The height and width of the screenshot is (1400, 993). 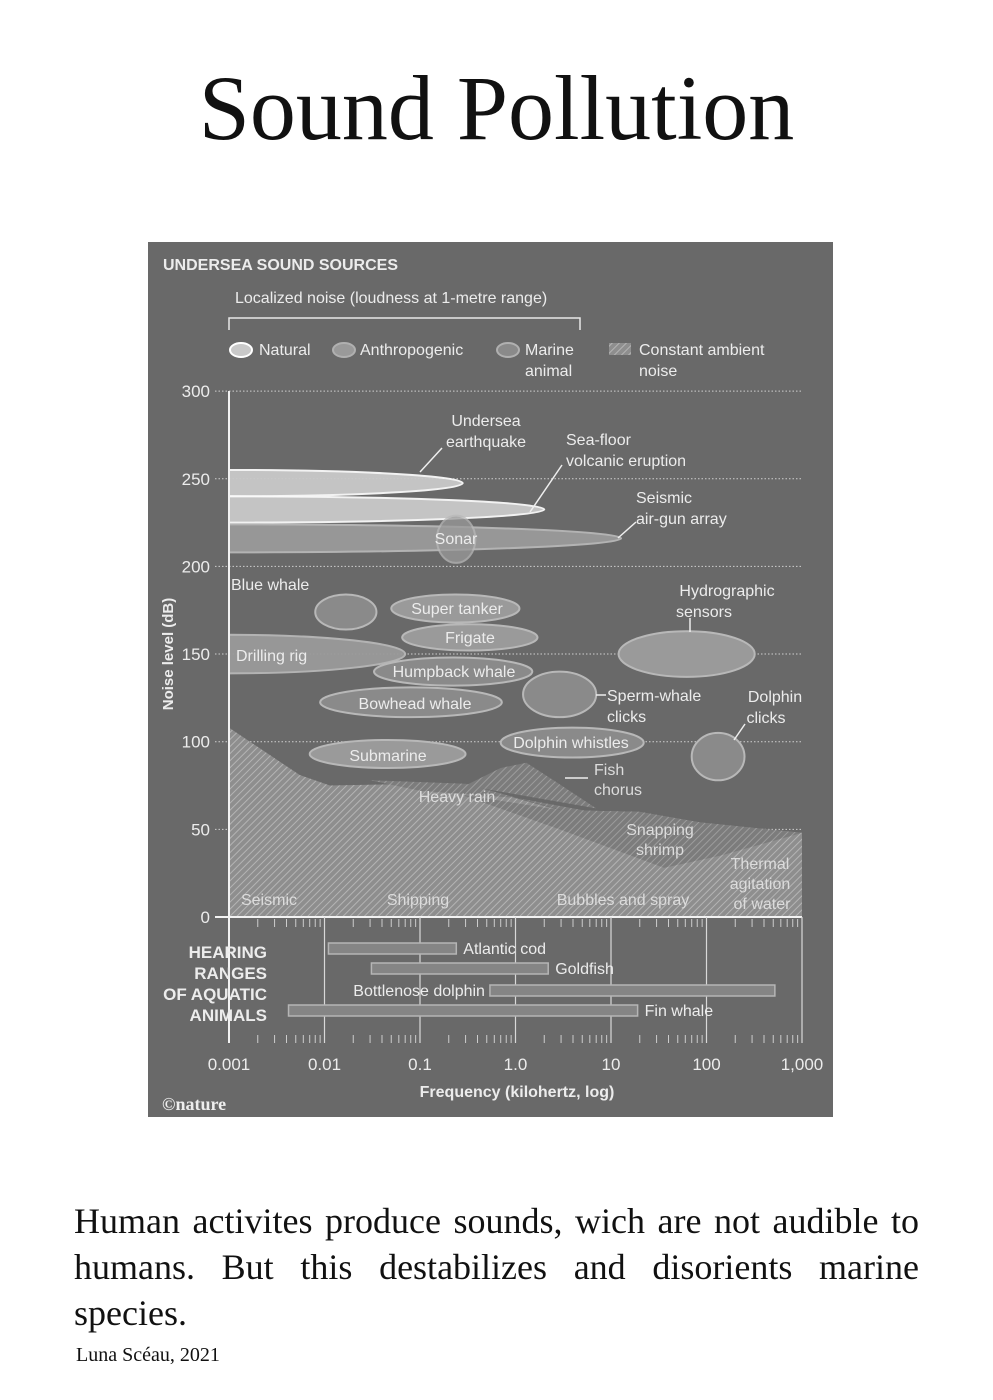 I want to click on source-super-tanker-label: Super tanker, so click(x=457, y=609).